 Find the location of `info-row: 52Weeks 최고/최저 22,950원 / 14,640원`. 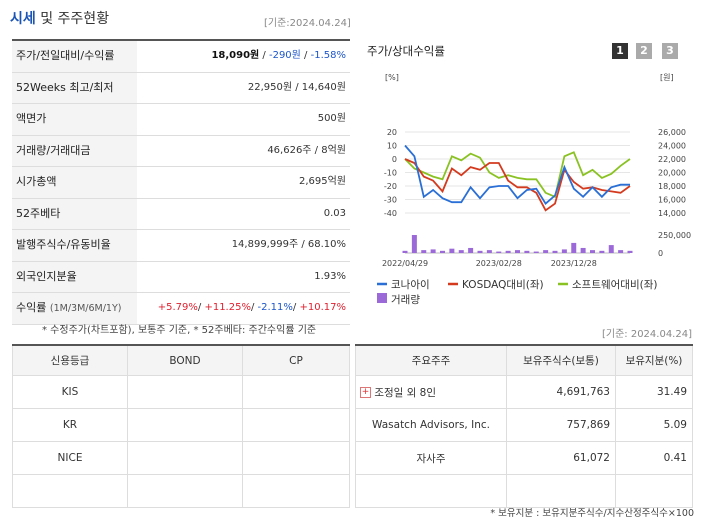

info-row: 52Weeks 최고/최저 22,950원 / 14,640원 is located at coordinates (181, 88).